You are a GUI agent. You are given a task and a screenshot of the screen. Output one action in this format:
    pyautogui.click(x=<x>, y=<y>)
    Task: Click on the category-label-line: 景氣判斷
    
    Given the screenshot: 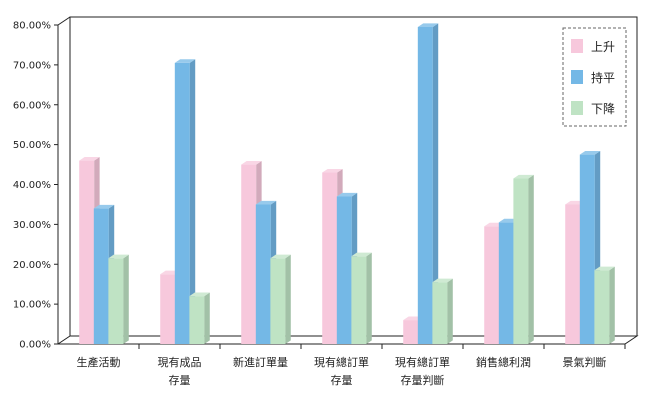 What is the action you would take?
    pyautogui.click(x=585, y=362)
    